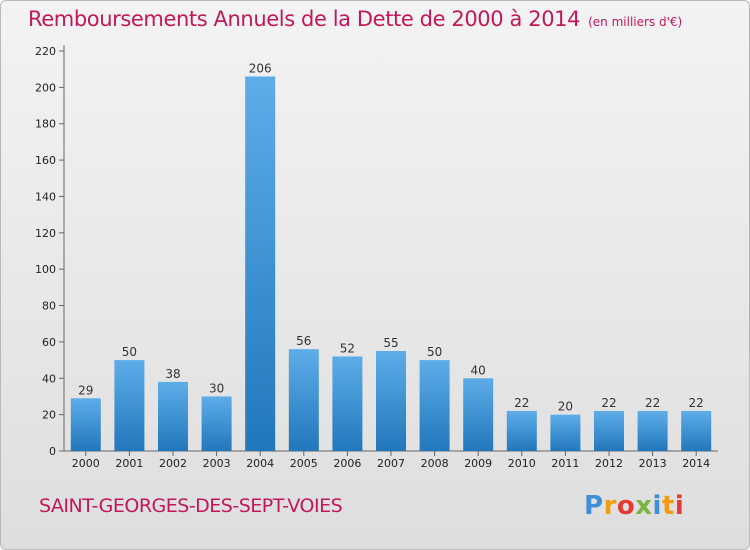 The height and width of the screenshot is (550, 750). Describe the element at coordinates (45, 124) in the screenshot. I see `y-tick-label: 180` at that location.